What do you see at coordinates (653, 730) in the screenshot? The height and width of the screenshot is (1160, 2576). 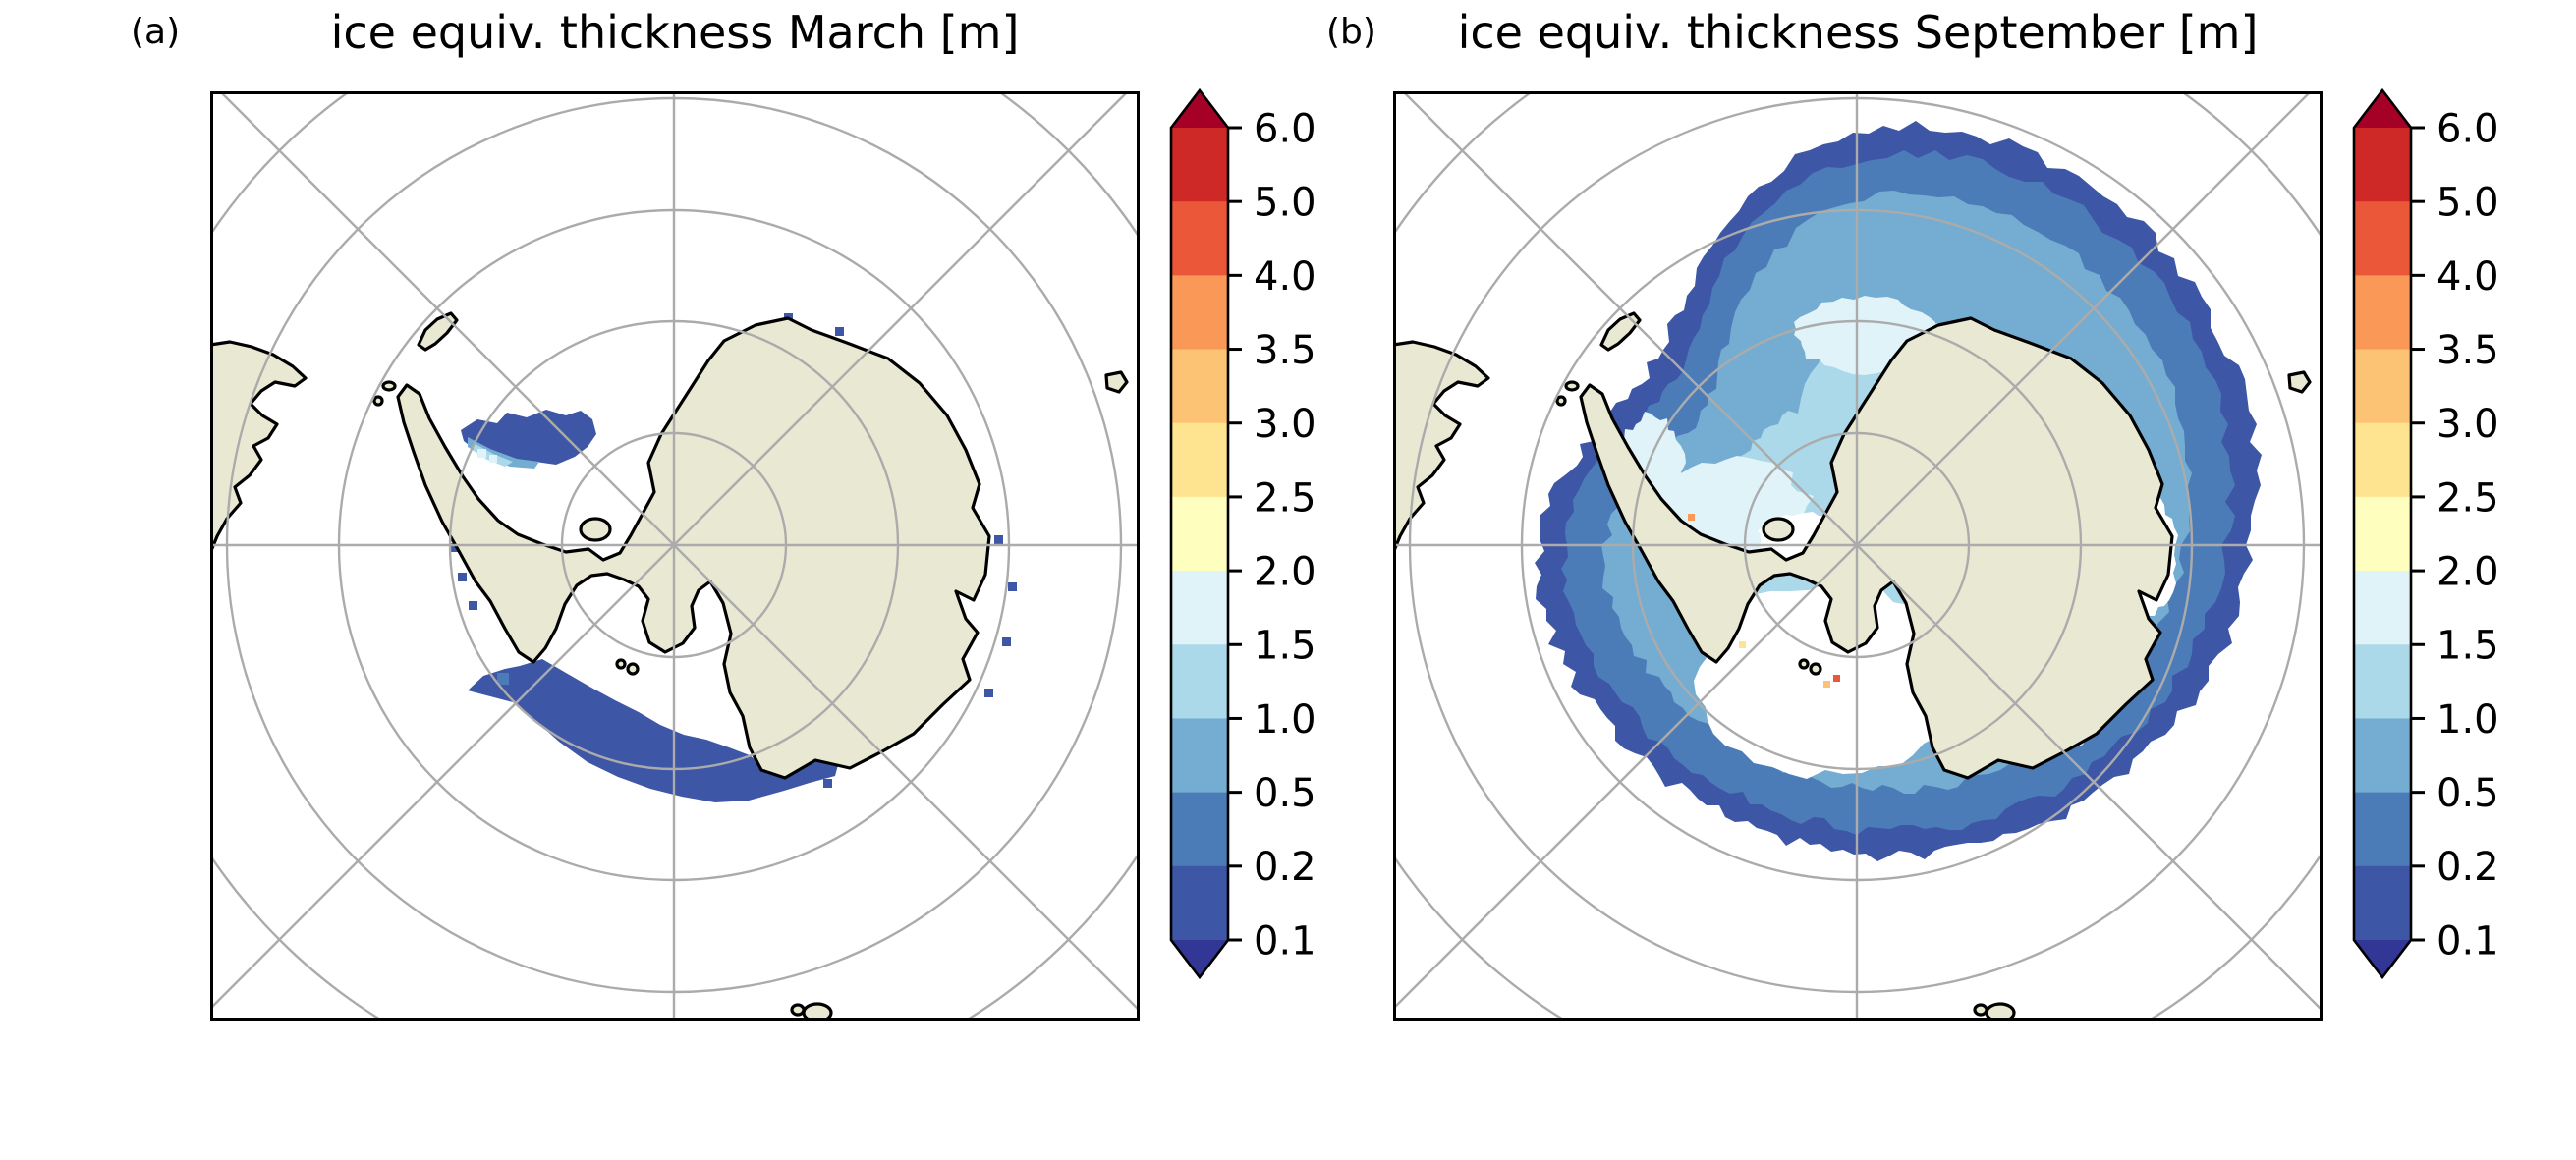 I see `amundsen-ross-ice-patch` at bounding box center [653, 730].